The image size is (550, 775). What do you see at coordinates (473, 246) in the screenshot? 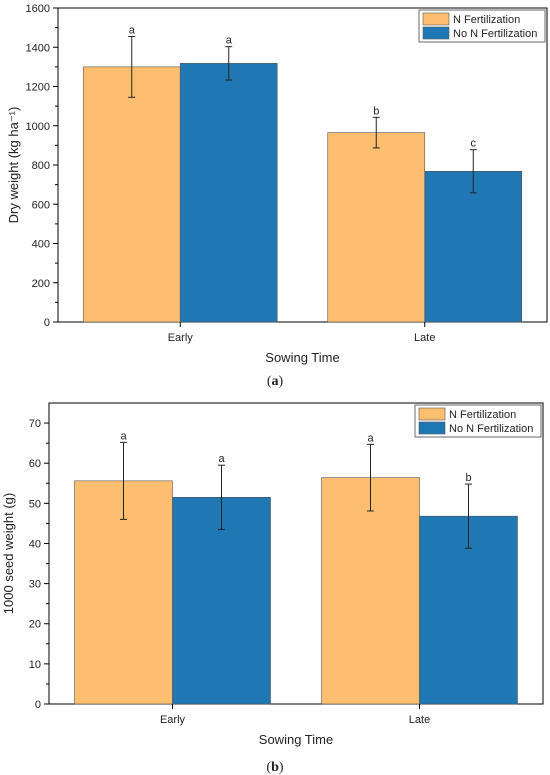
I see `bar-no-n-fert-late` at bounding box center [473, 246].